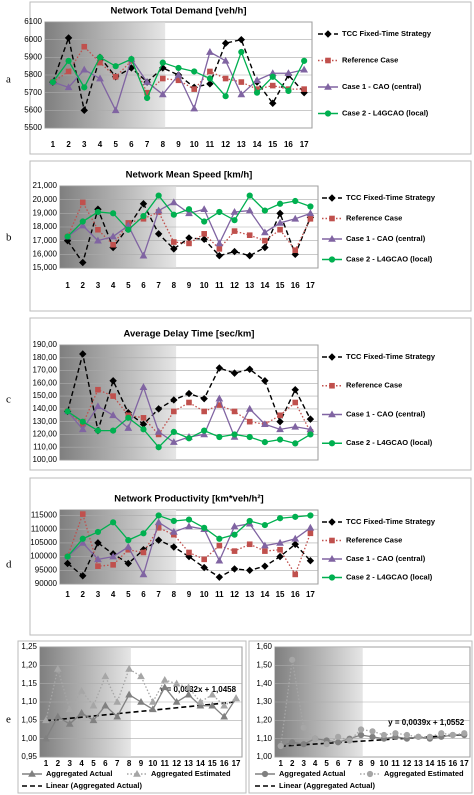 This screenshot has height=795, width=474. I want to click on x-tick-label: 1, so click(281, 763).